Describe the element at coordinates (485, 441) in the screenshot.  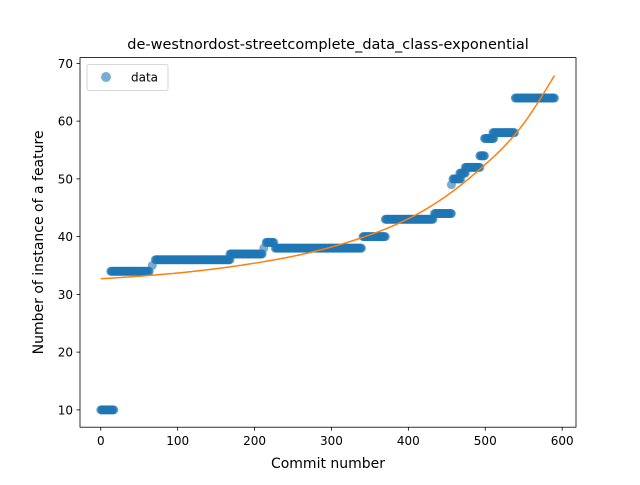
I see `x-tick-label: 500` at that location.